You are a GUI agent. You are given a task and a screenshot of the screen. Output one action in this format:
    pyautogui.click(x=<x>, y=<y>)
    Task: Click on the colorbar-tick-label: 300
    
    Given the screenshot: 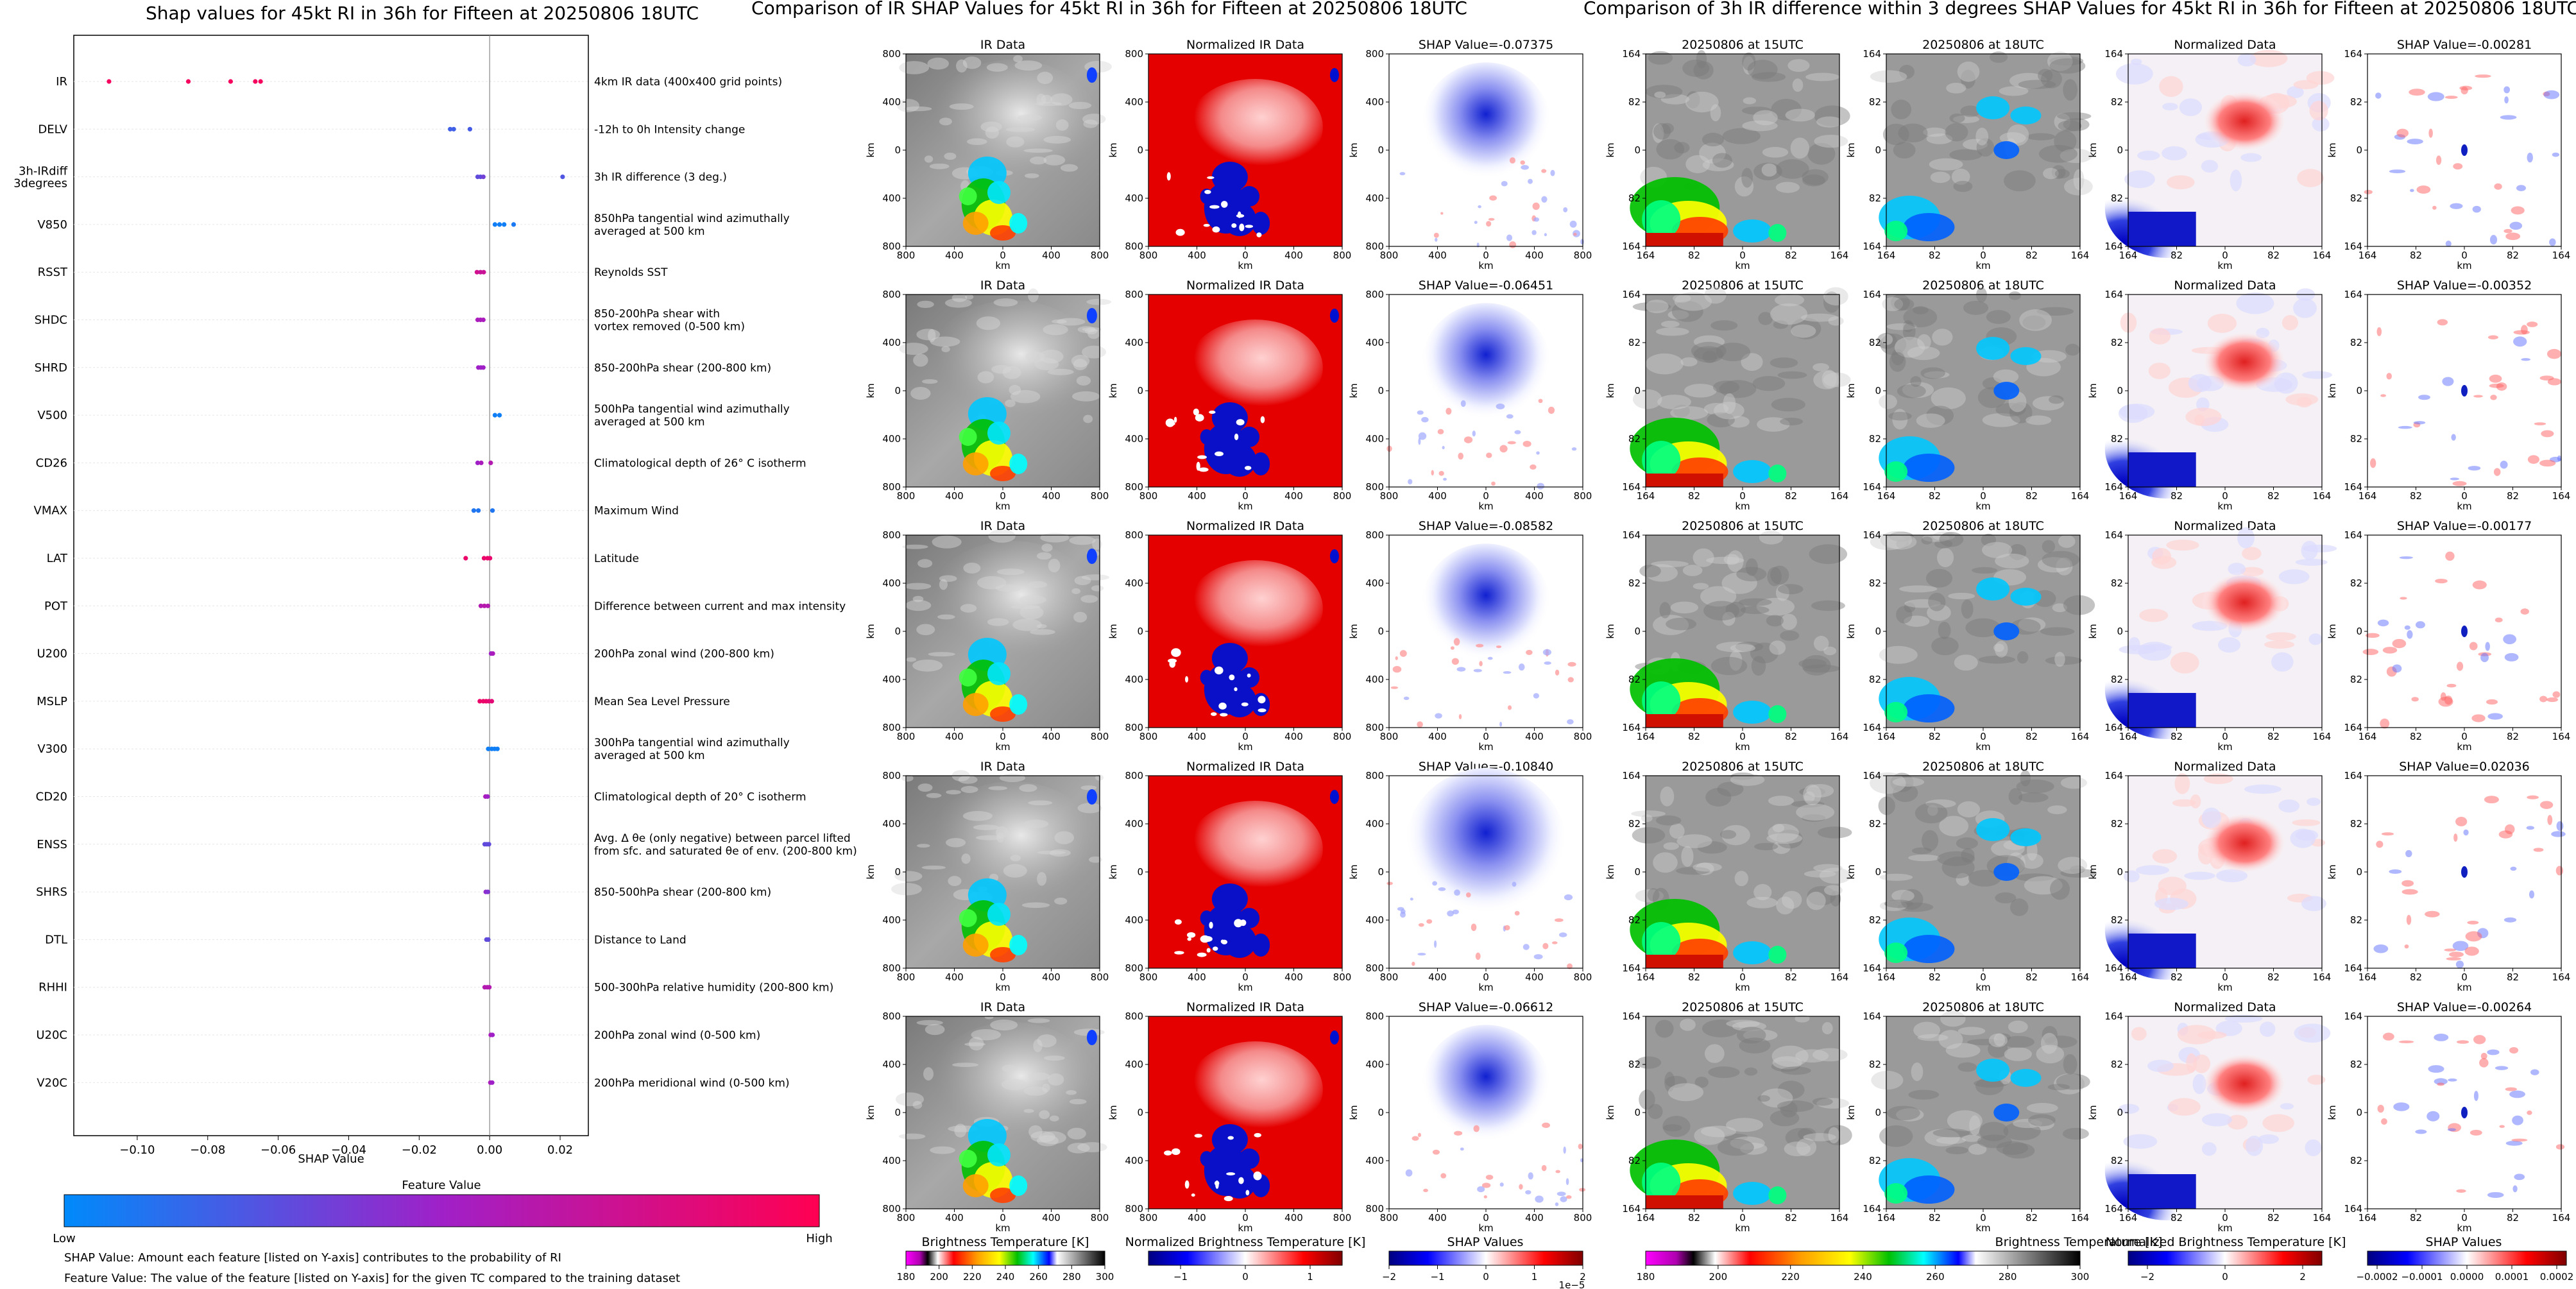 What is the action you would take?
    pyautogui.click(x=2080, y=1277)
    